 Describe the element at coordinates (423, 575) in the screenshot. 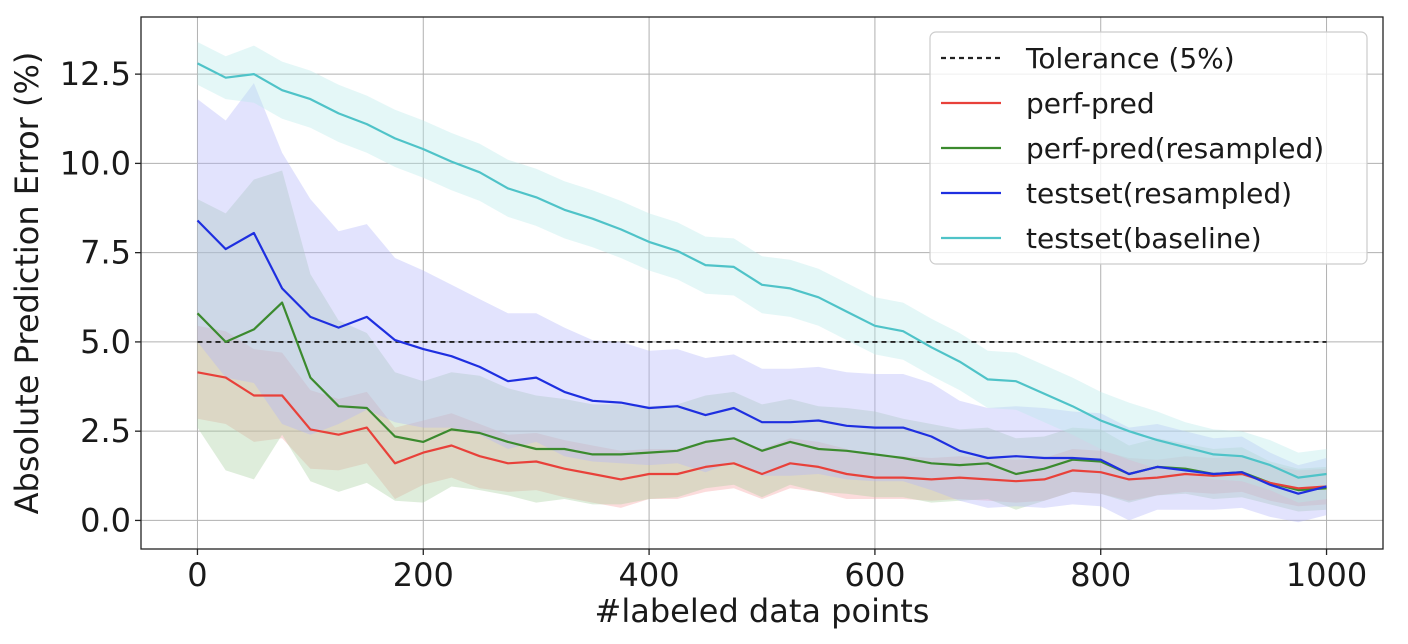

I see `x-tick-label: 200` at that location.